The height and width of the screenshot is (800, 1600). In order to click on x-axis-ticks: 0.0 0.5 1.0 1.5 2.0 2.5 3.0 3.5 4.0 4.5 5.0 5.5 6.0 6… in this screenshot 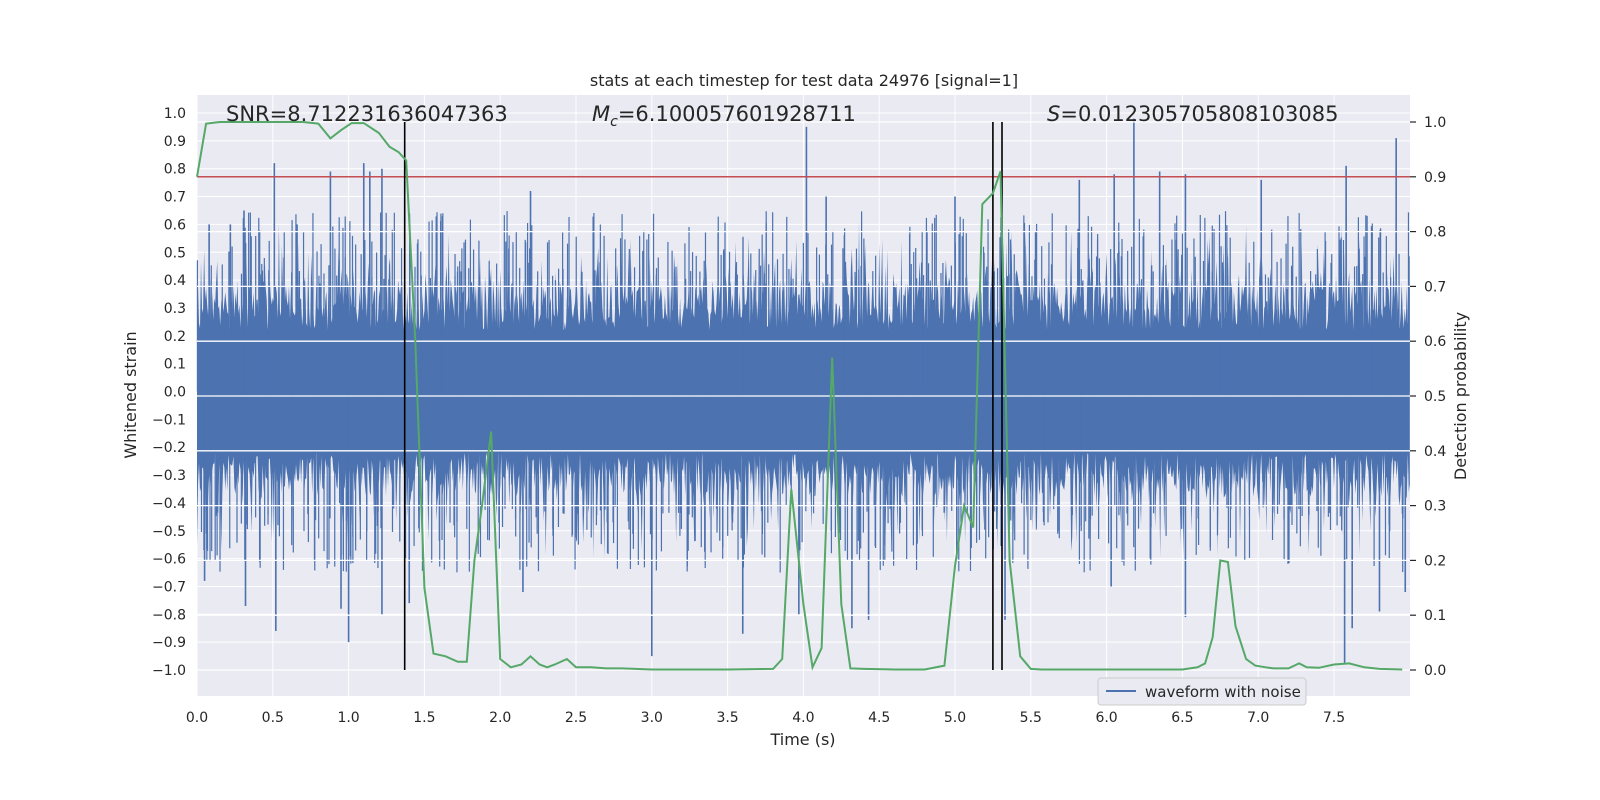, I will do `click(765, 718)`.